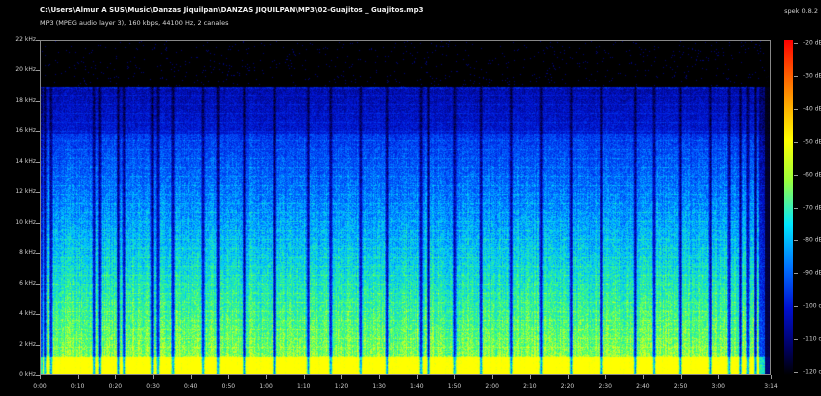  I want to click on db-tick-label: -120 dB, so click(812, 372).